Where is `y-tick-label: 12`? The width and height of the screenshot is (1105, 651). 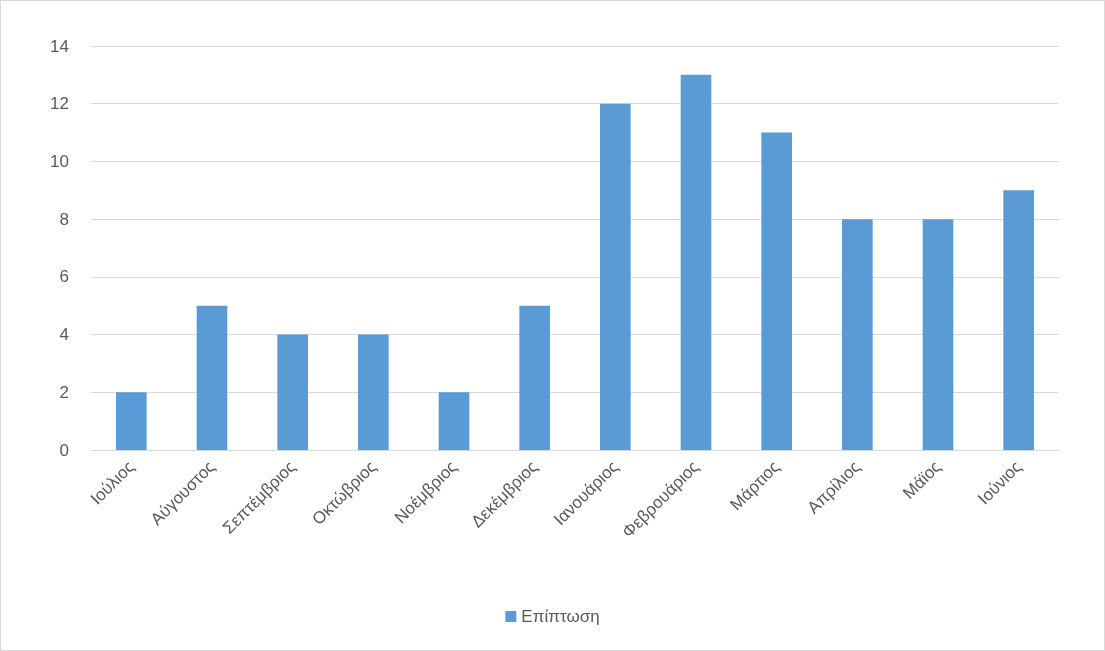
y-tick-label: 12 is located at coordinates (59, 104).